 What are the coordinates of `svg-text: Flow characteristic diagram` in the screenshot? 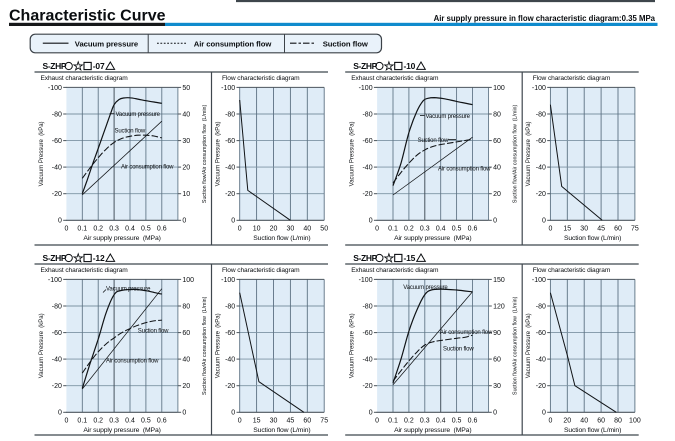 It's located at (572, 78).